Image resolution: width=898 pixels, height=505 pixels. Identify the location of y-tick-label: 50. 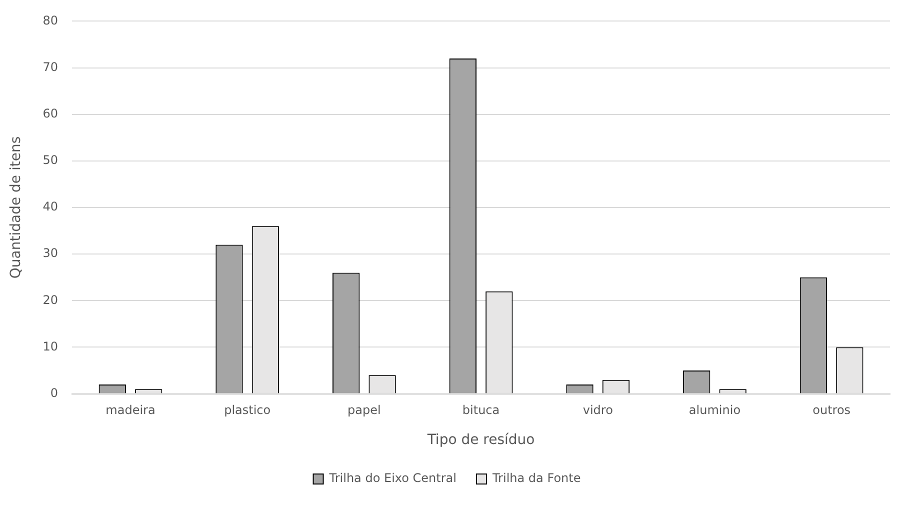
(50, 160).